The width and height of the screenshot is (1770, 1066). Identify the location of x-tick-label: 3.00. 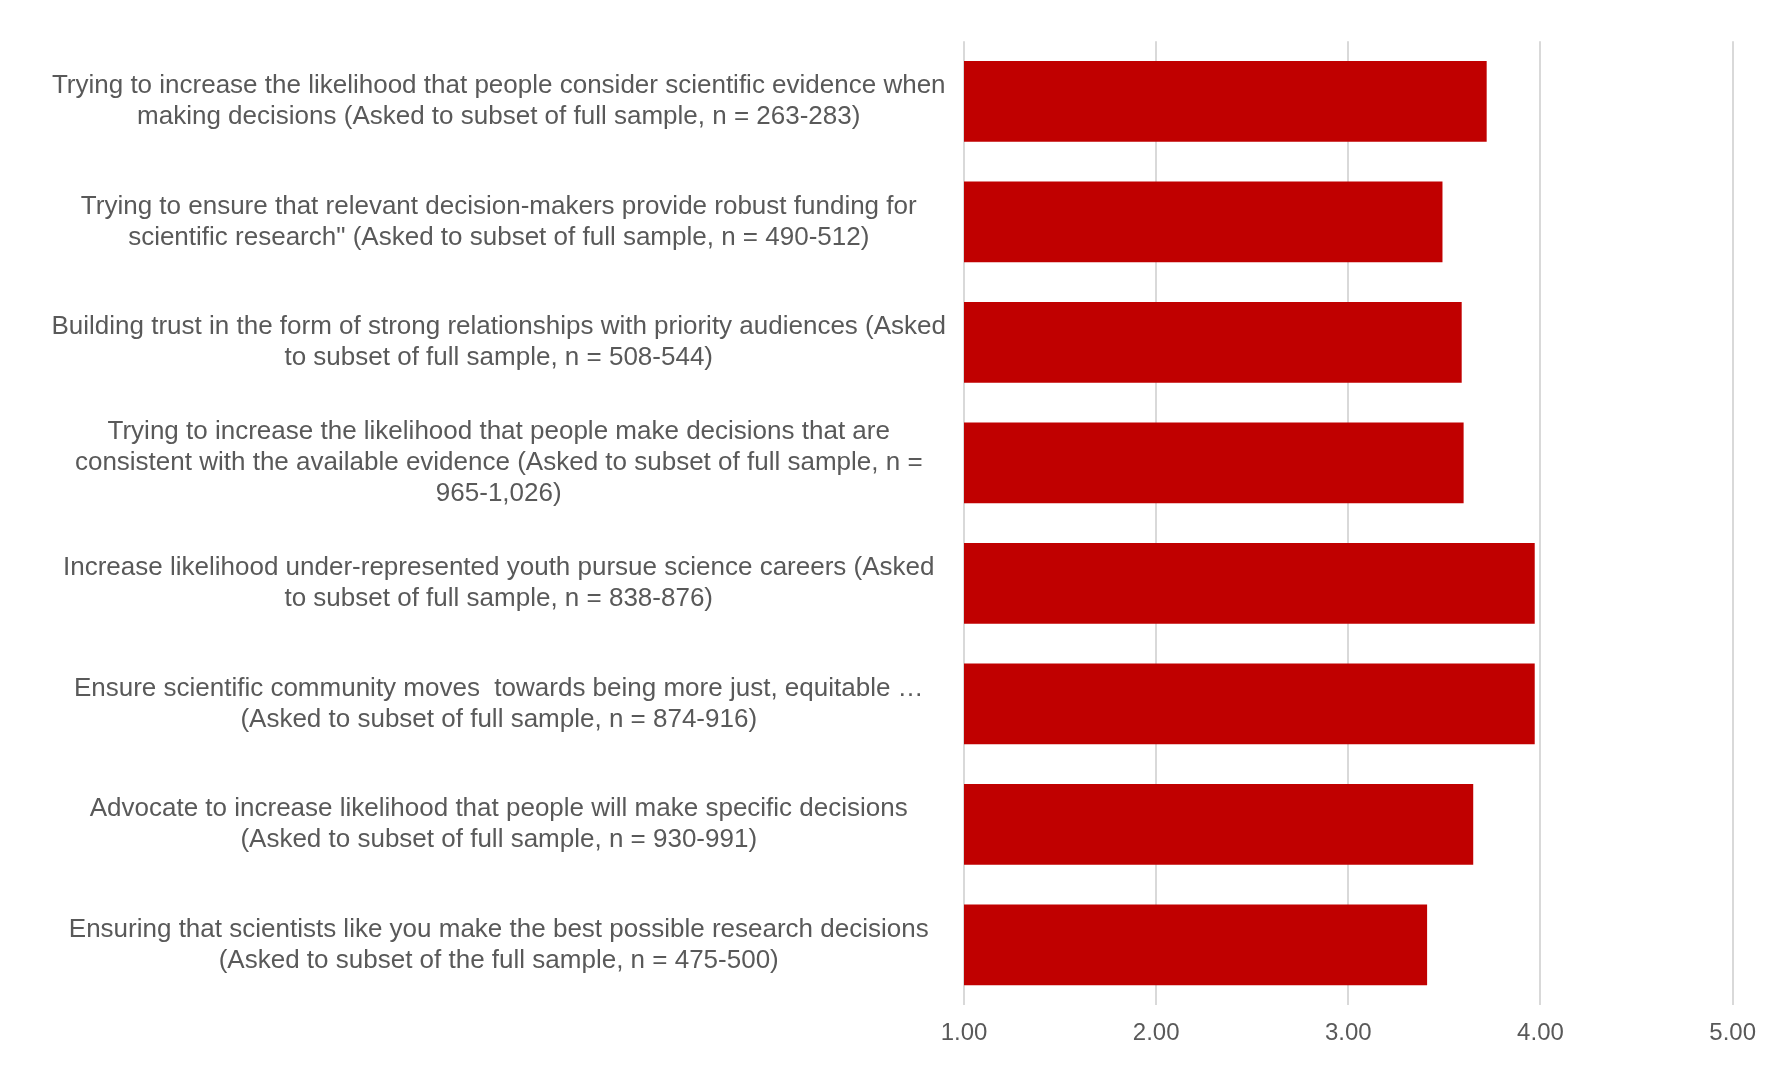
(1348, 1032).